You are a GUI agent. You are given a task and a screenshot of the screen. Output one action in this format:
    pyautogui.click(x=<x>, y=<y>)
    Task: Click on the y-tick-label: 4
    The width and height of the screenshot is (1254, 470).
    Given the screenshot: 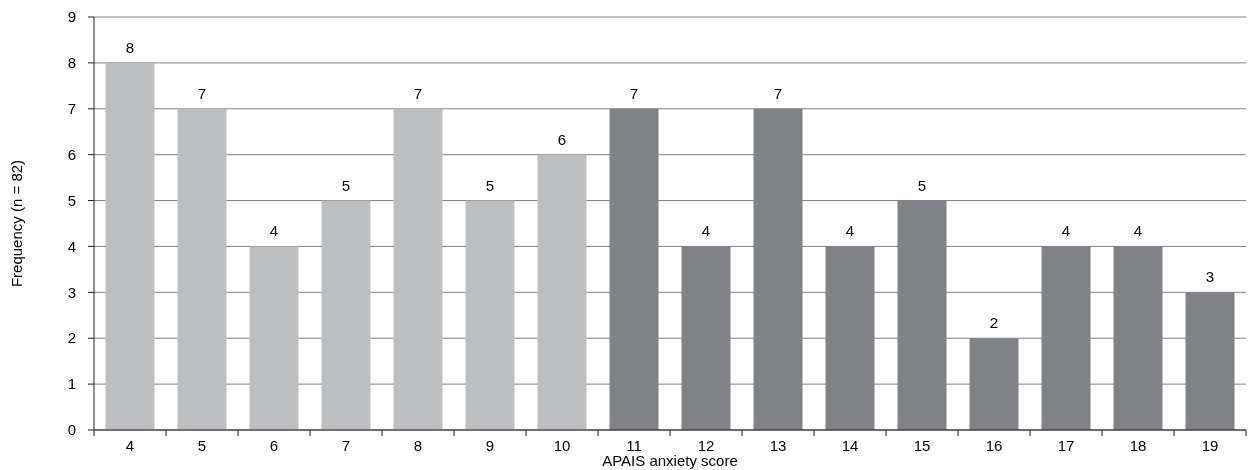 What is the action you would take?
    pyautogui.click(x=72, y=246)
    